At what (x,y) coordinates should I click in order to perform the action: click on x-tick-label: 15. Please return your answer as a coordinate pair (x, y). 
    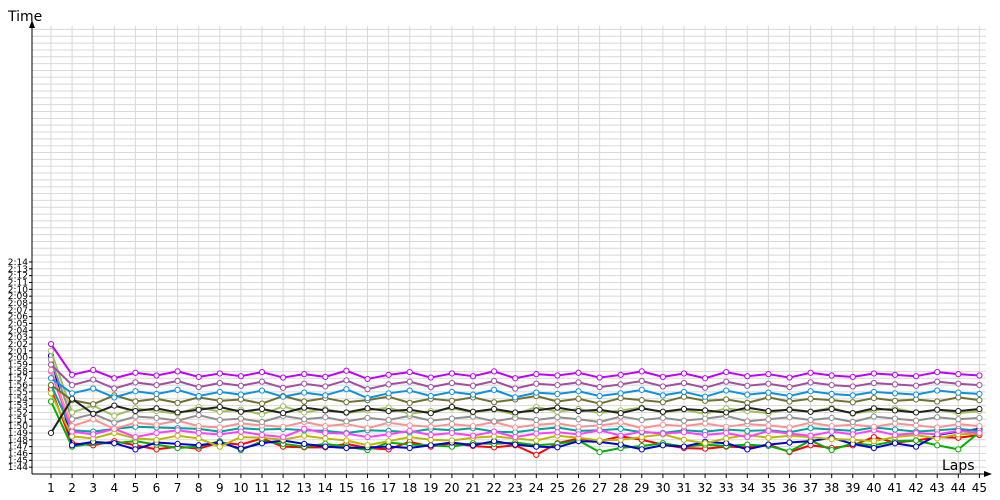
    Looking at the image, I should click on (346, 488).